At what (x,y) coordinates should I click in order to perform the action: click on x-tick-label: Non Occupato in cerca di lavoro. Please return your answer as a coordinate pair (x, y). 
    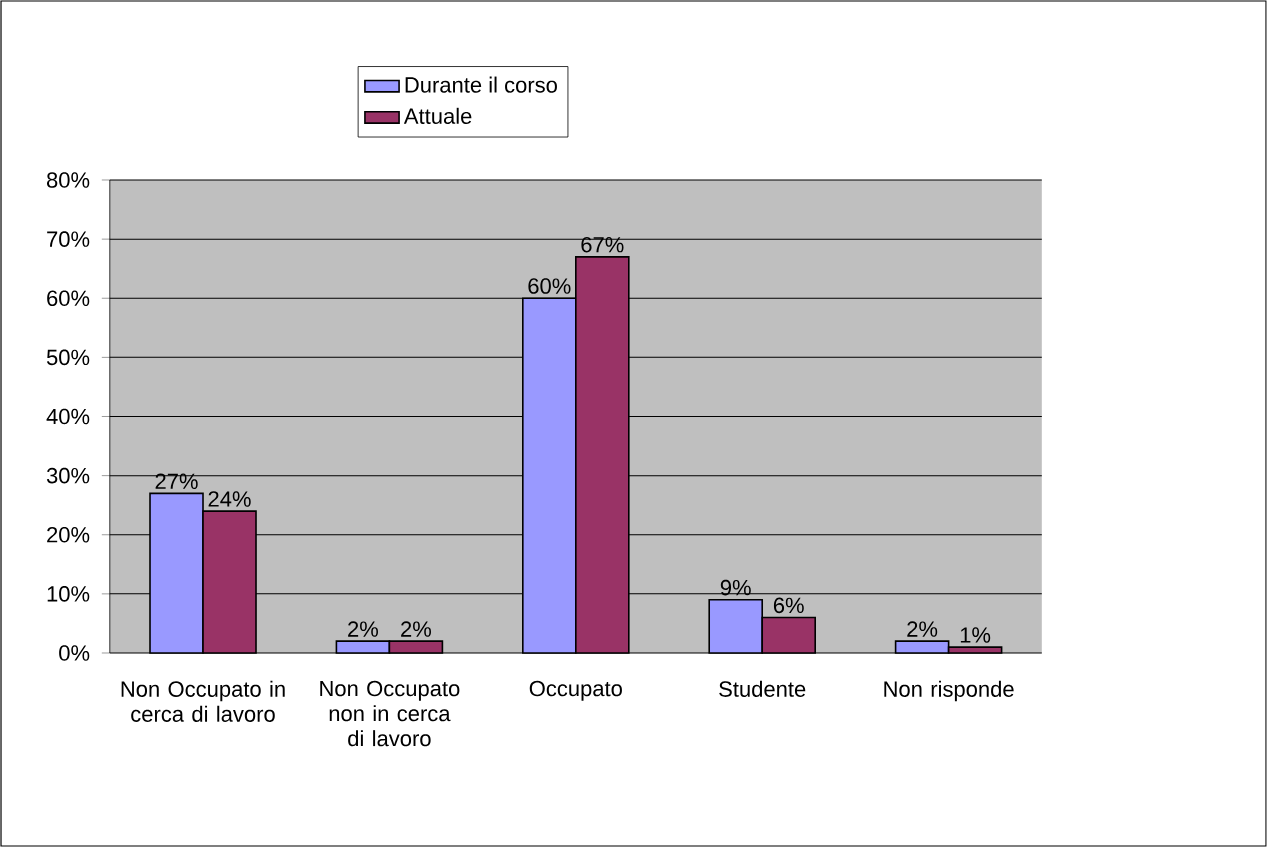
    Looking at the image, I should click on (203, 701).